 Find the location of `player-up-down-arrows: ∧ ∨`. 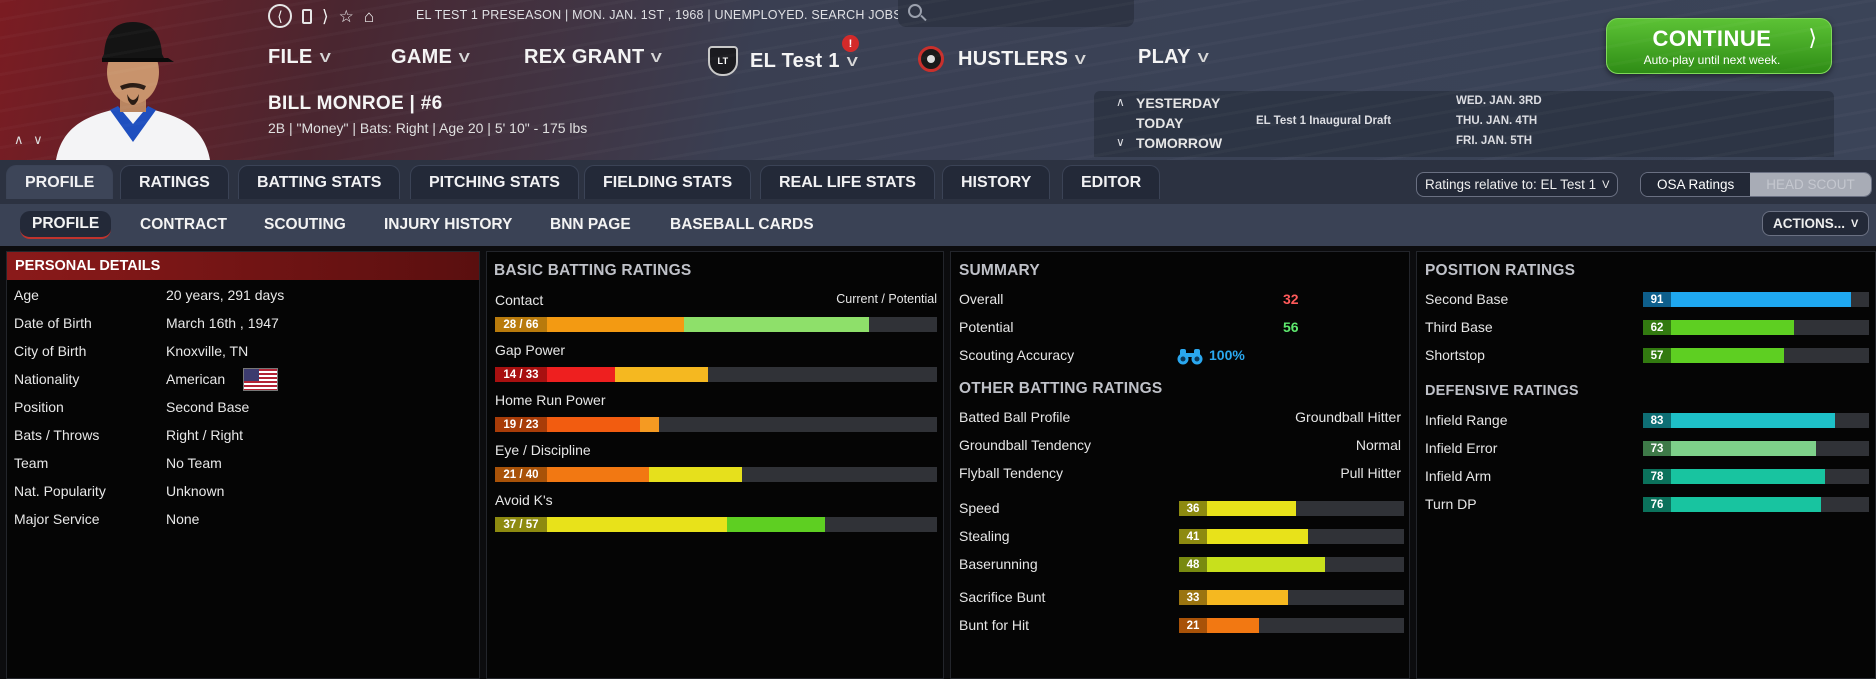

player-up-down-arrows: ∧ ∨ is located at coordinates (30, 139).